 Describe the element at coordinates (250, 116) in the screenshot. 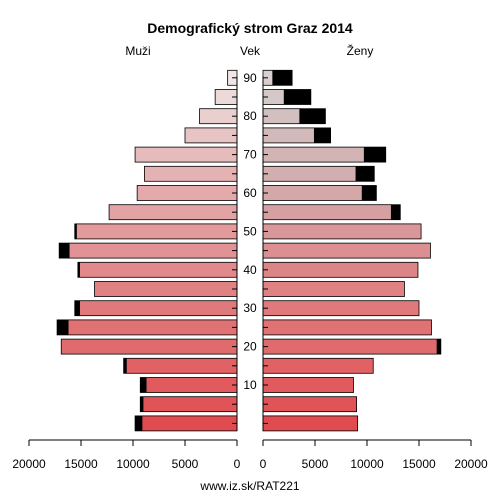

I see `age-tick-label-80: 80` at that location.